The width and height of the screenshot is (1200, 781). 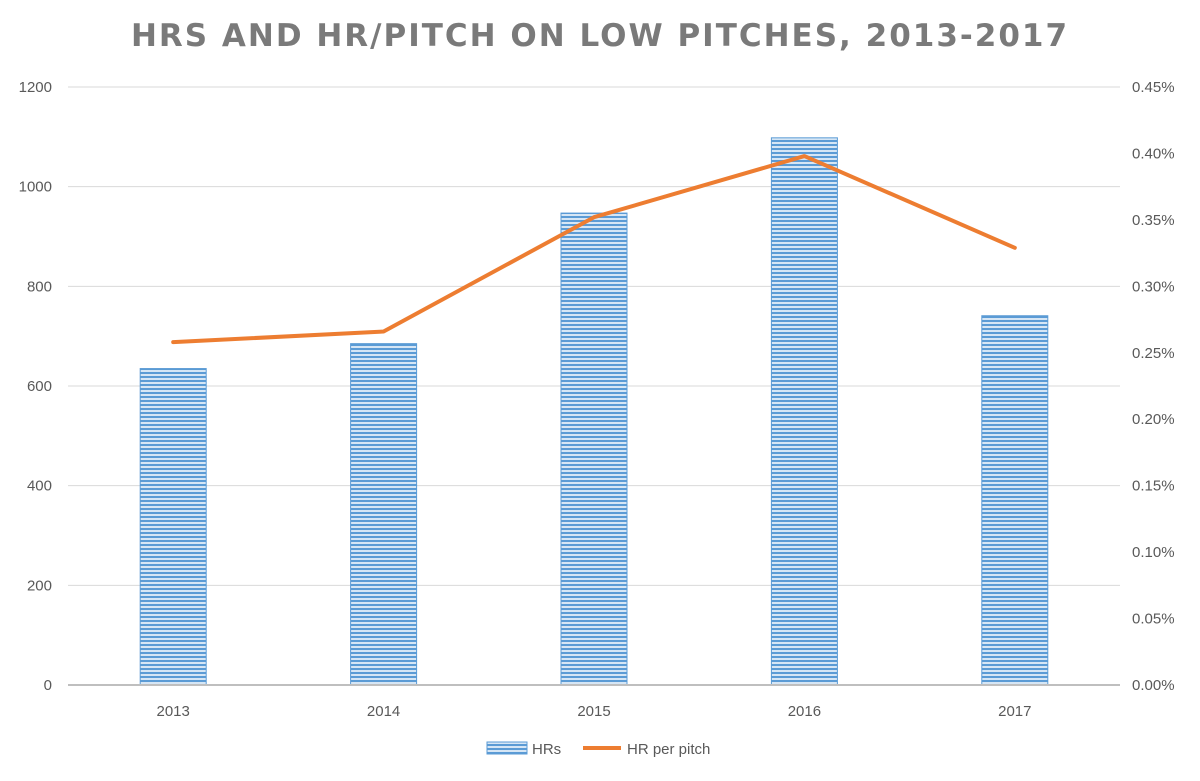 I want to click on y-left-tick-label: 600, so click(x=39, y=386).